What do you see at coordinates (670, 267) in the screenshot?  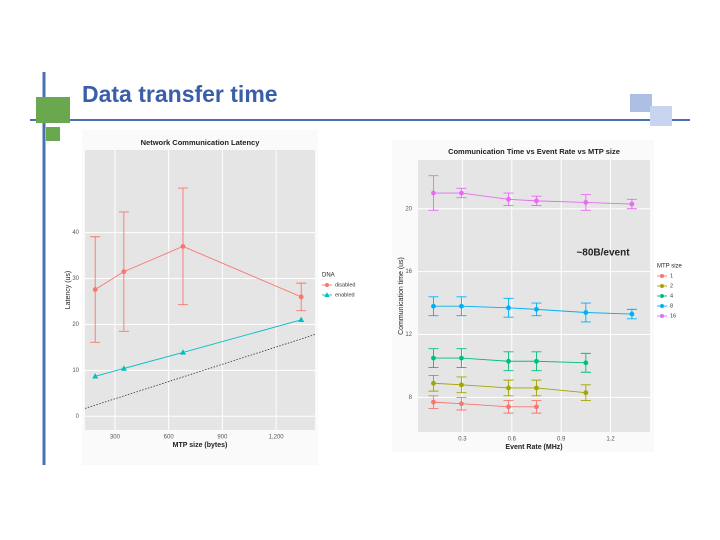 I see `legend-title: MTP size` at bounding box center [670, 267].